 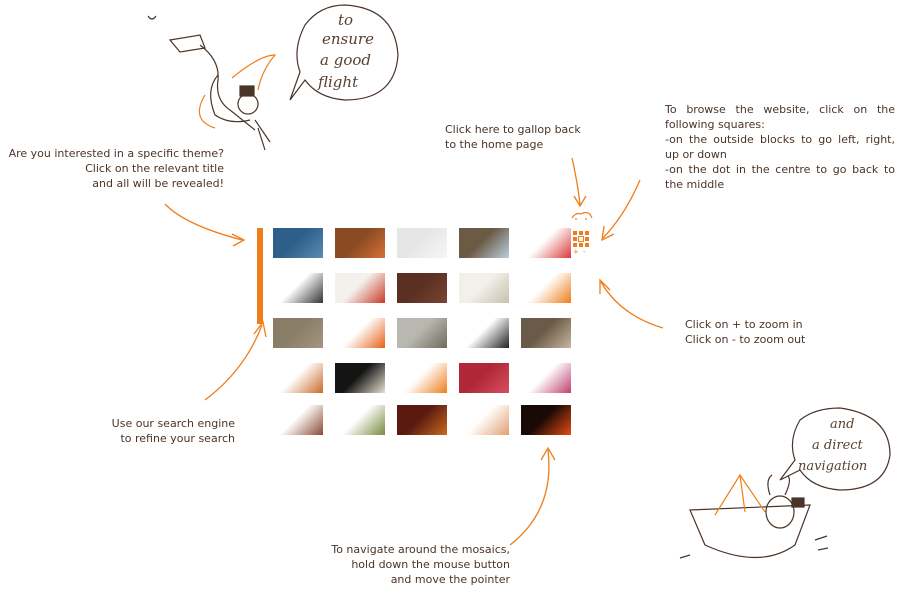 I want to click on scissors-crafts-thumb, so click(x=546, y=243).